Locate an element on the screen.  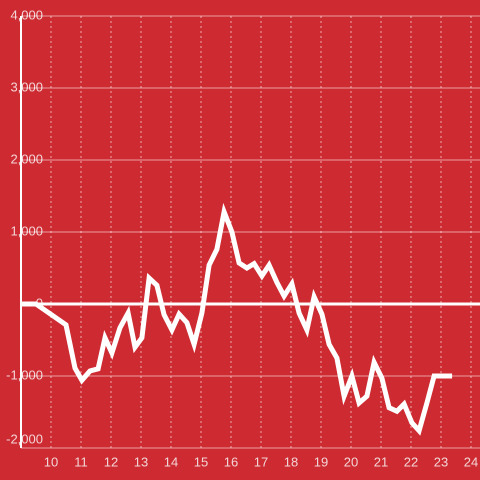
y-tick-label: -2,000 is located at coordinates (24, 438).